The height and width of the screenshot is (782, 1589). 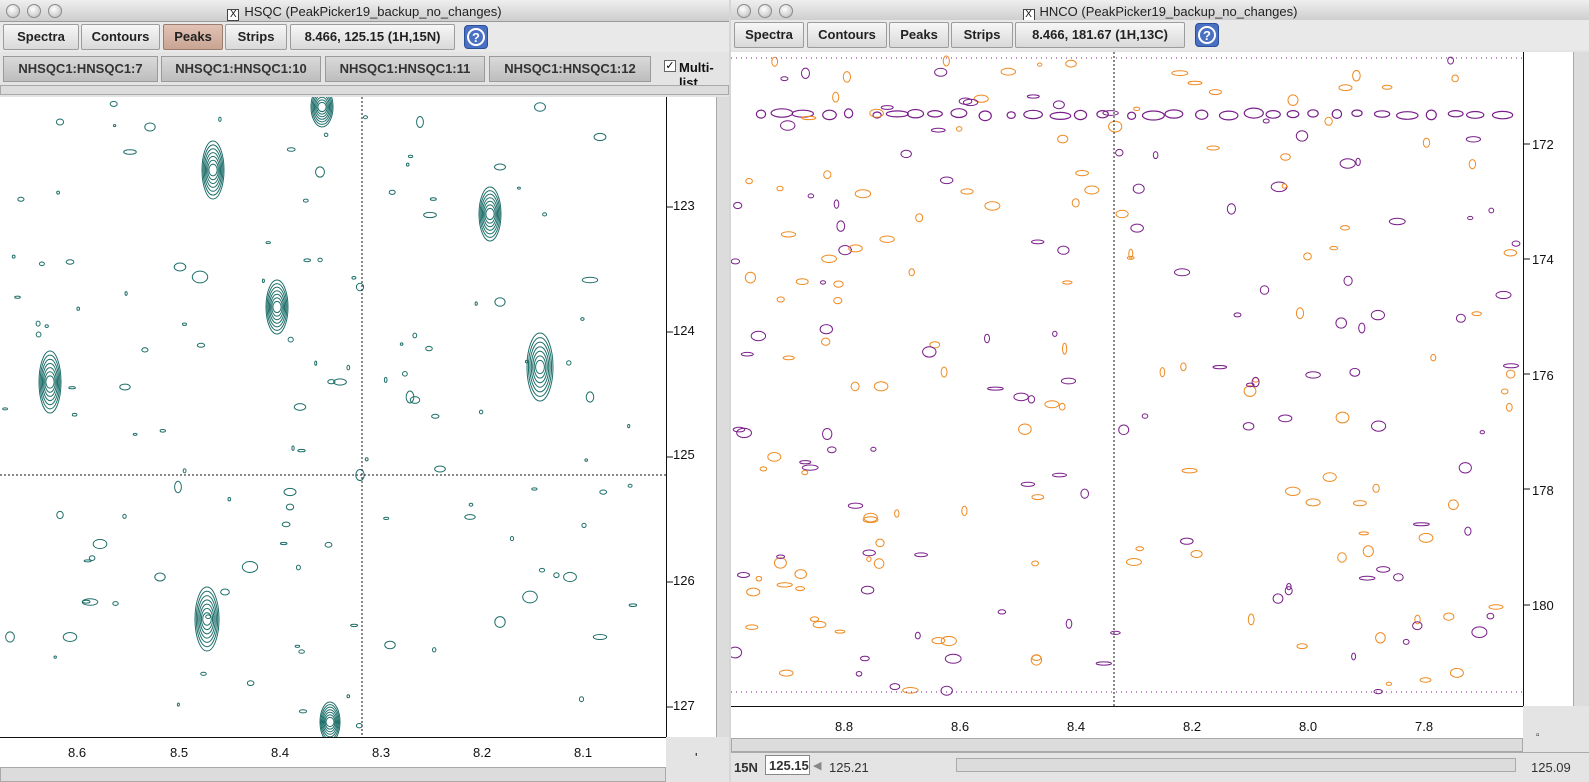 What do you see at coordinates (333, 774) in the screenshot?
I see `hsqc-bottom-scrollbar` at bounding box center [333, 774].